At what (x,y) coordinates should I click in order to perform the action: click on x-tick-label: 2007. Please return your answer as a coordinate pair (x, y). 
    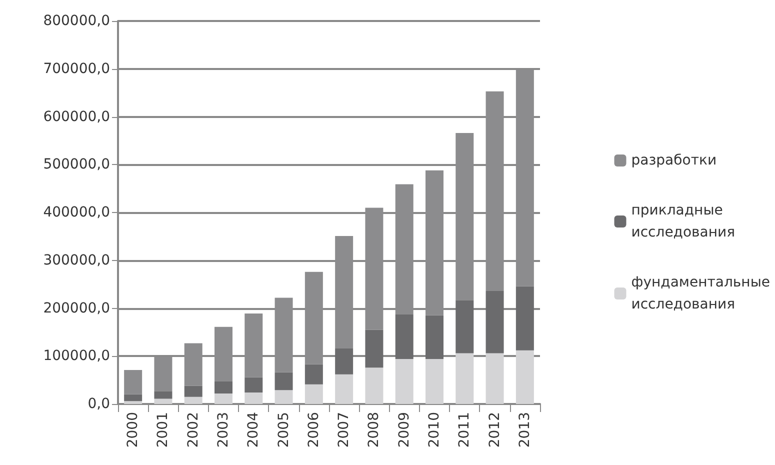
    Looking at the image, I should click on (344, 430).